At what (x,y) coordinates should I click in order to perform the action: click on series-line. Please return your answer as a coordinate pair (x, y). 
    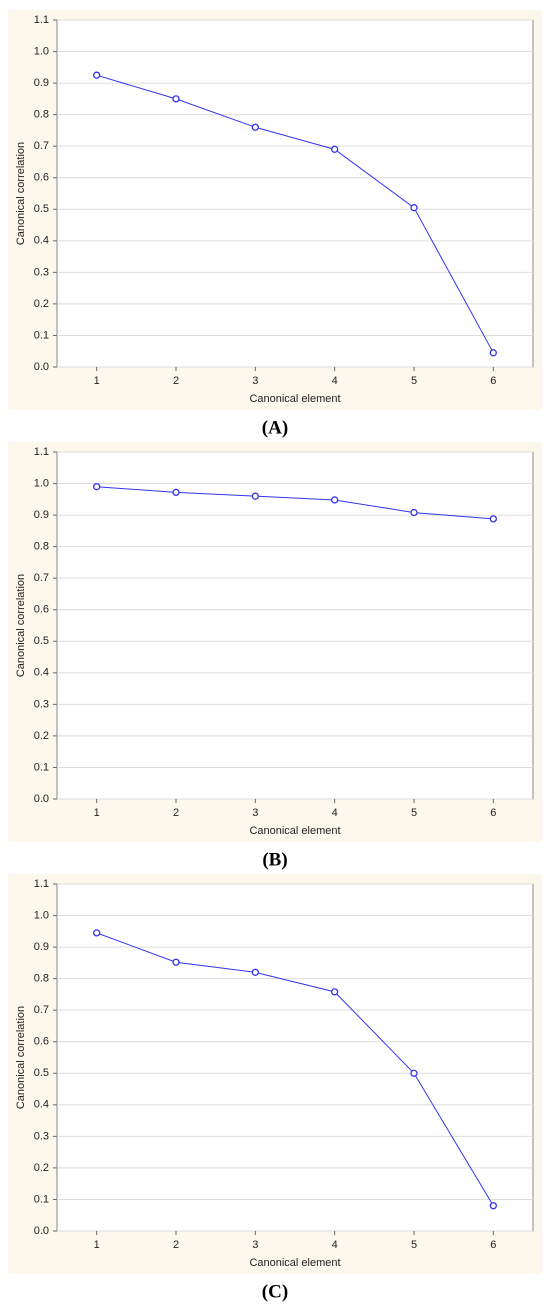
    Looking at the image, I should click on (295, 503).